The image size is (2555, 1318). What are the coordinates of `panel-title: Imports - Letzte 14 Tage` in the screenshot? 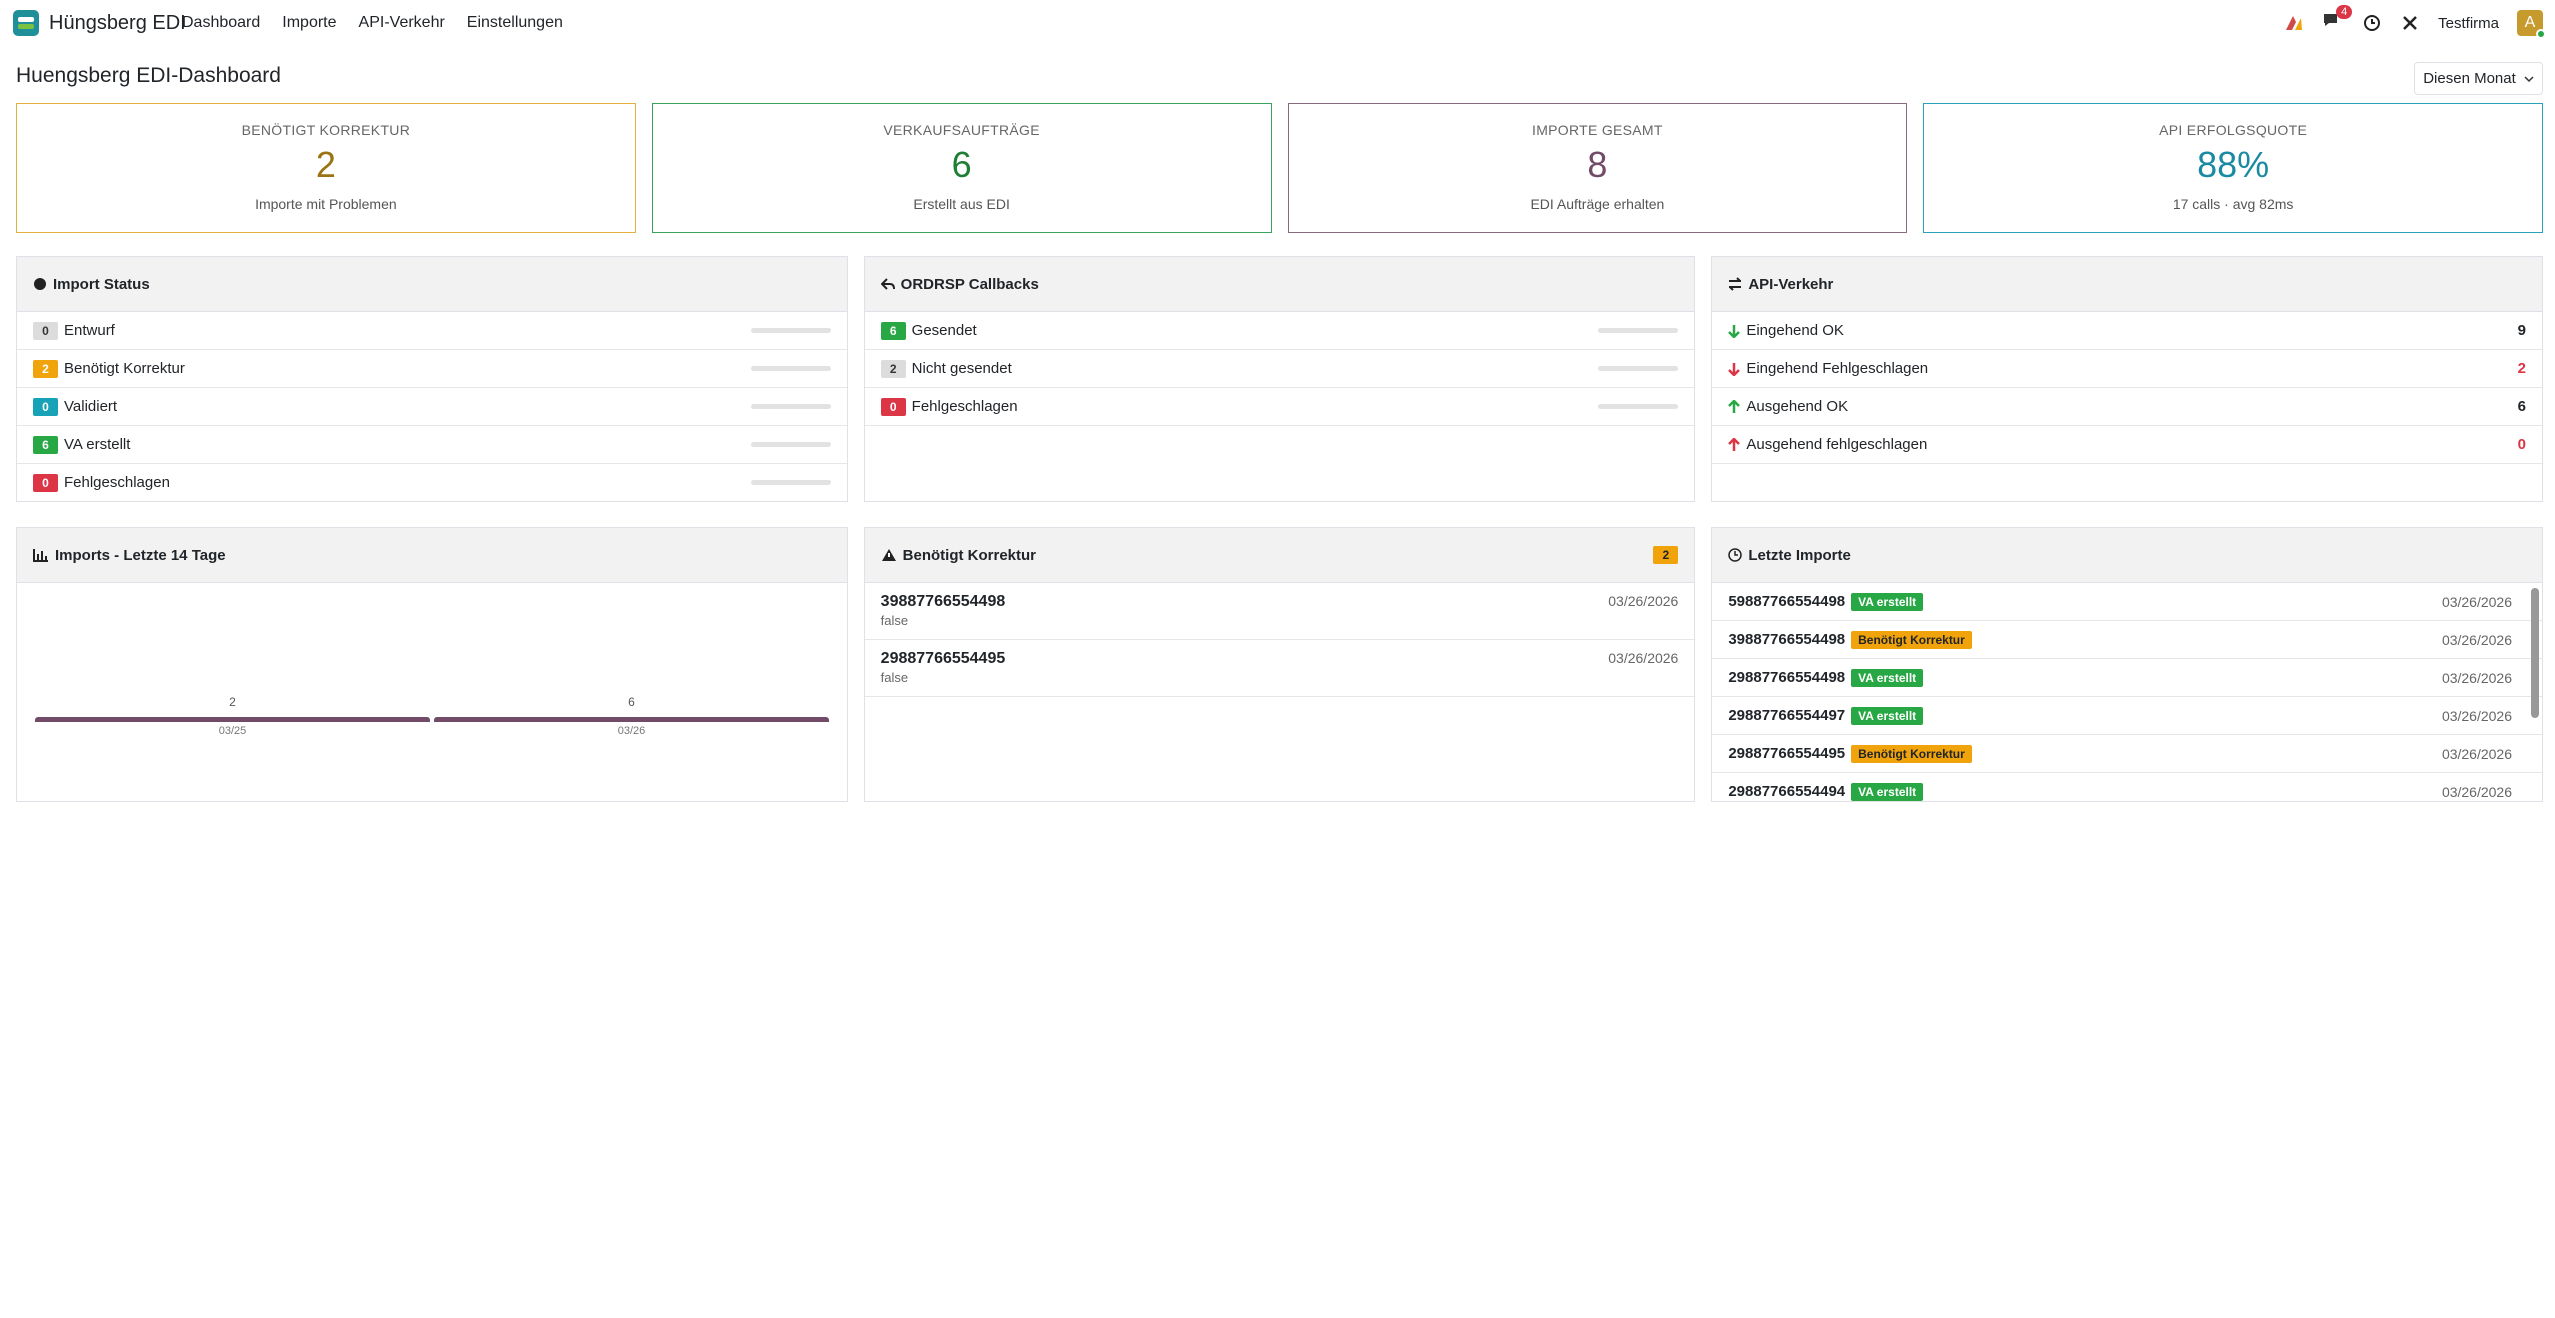 It's located at (140, 555).